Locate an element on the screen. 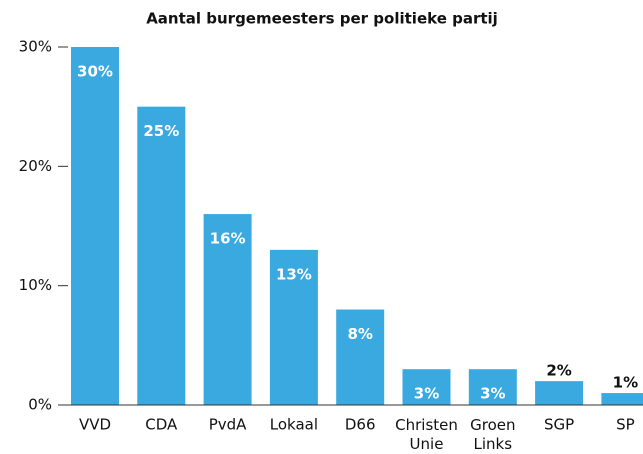 Image resolution: width=643 pixels, height=454 pixels. value-label: 2% is located at coordinates (558, 371).